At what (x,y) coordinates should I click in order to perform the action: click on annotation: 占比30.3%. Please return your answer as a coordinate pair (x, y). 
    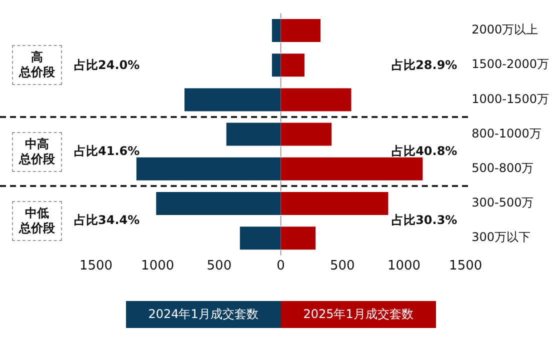
    Looking at the image, I should click on (425, 220).